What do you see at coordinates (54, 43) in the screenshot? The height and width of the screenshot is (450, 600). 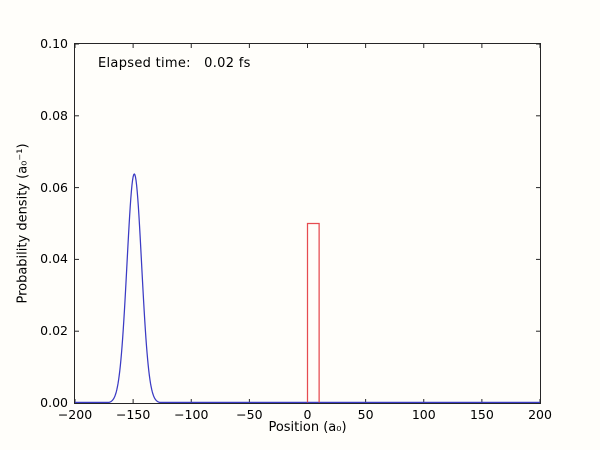 I see `y-tick-label: 0.10` at bounding box center [54, 43].